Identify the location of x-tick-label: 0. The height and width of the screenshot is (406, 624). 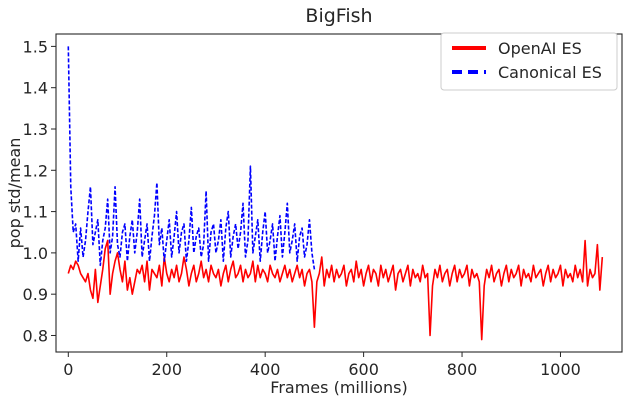
(68, 369).